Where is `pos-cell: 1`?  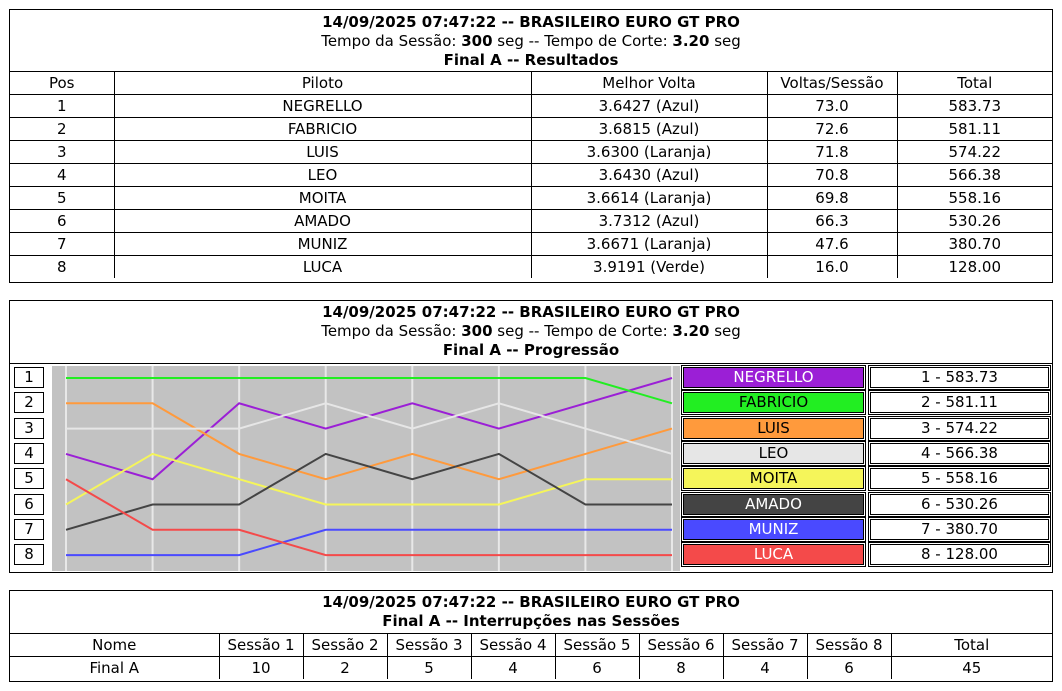 pos-cell: 1 is located at coordinates (62, 106).